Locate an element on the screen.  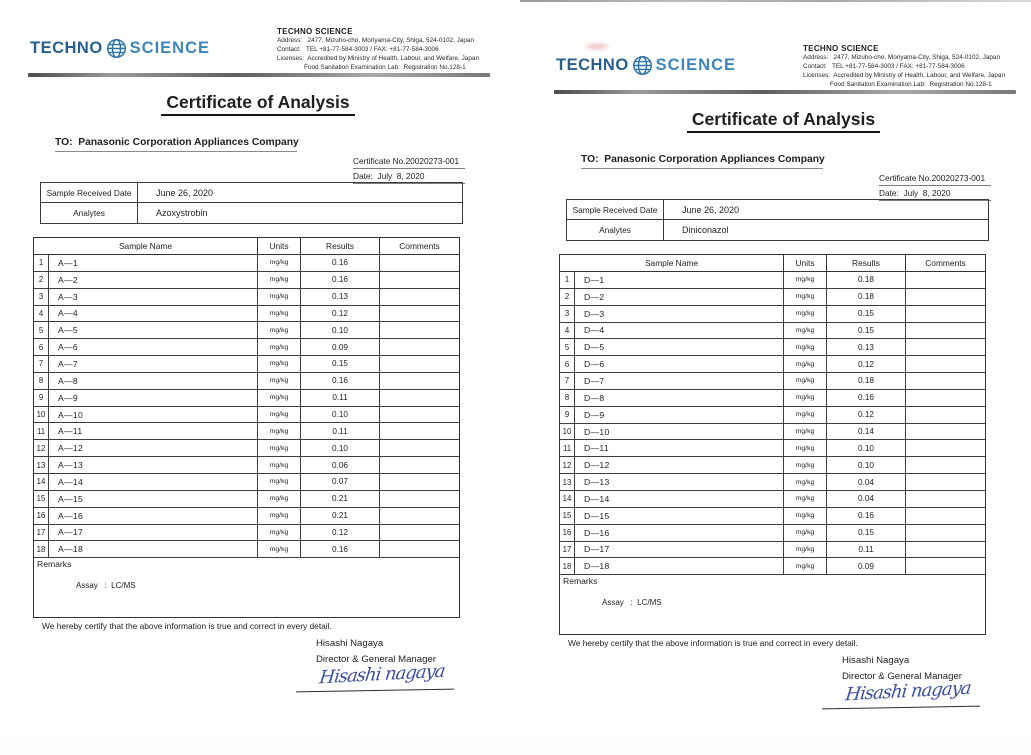
table-row: 11 D—11 mg/kg 0.10 is located at coordinates (772, 449).